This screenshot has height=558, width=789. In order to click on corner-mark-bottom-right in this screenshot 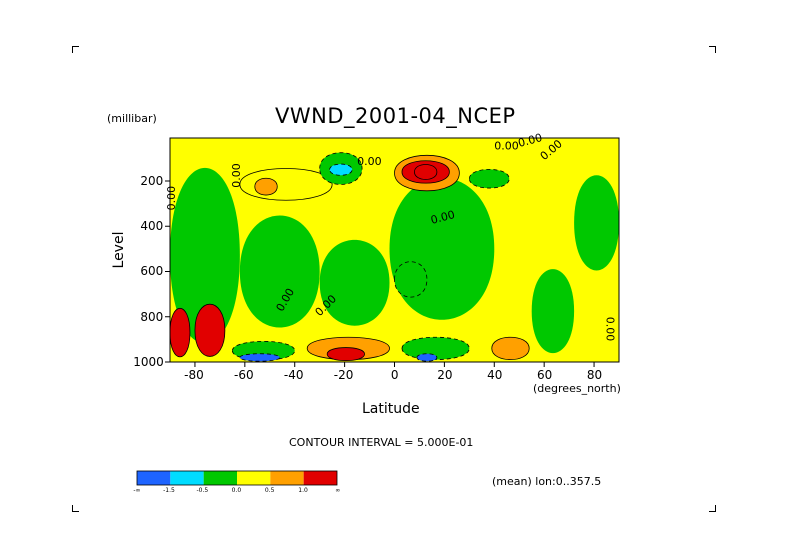, I will do `click(712, 508)`.